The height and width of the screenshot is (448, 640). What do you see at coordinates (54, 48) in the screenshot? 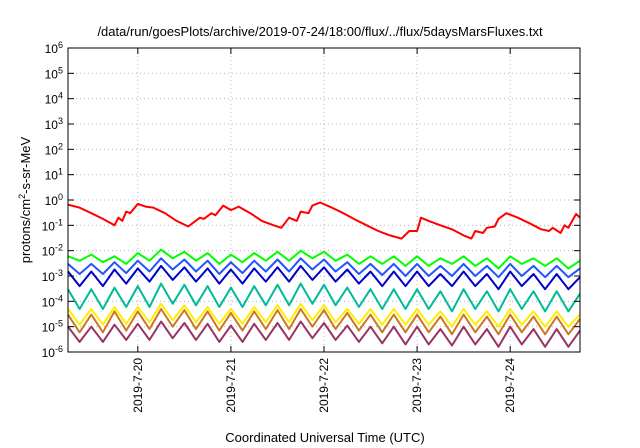
I see `y-tick-label: 10⁶` at bounding box center [54, 48].